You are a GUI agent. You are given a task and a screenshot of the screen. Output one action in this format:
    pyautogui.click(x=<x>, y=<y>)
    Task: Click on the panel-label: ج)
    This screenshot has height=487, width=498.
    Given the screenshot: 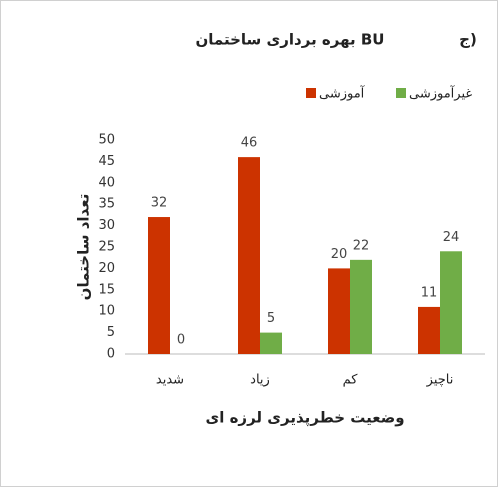 What is the action you would take?
    pyautogui.click(x=468, y=40)
    